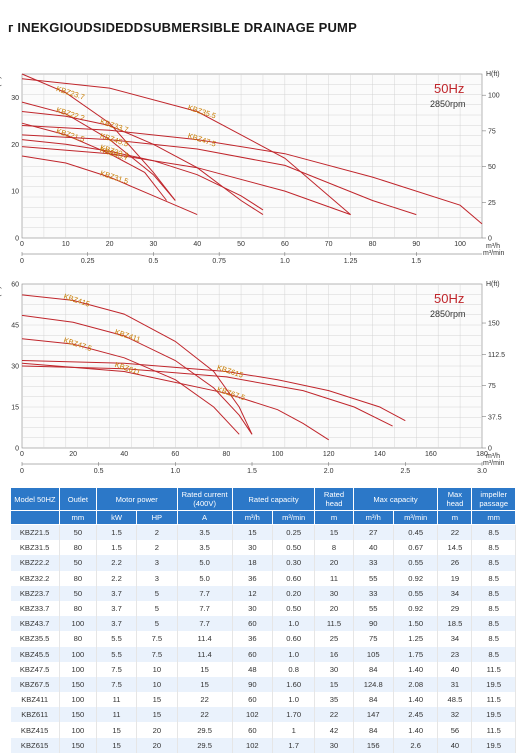  Describe the element at coordinates (492, 167) in the screenshot. I see `y-right-tick-label: 50` at that location.